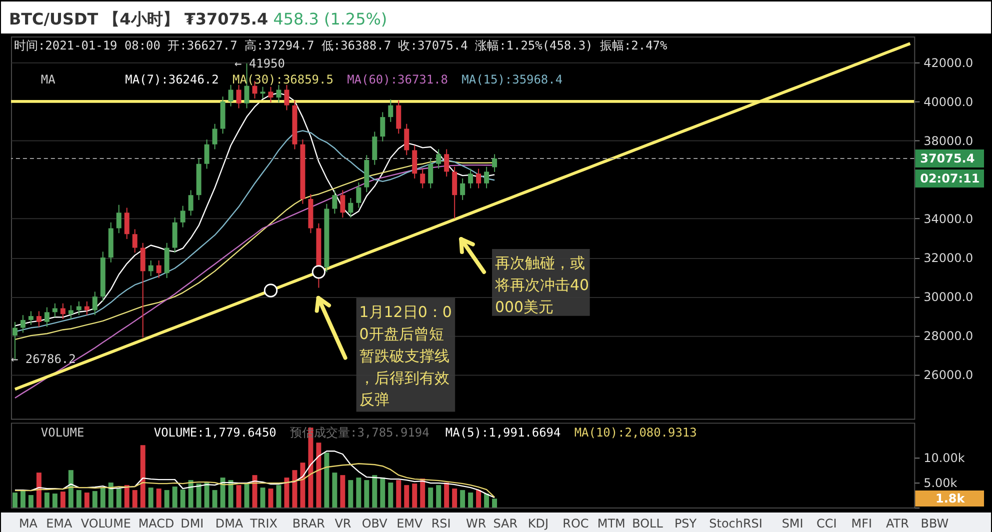 The width and height of the screenshot is (992, 532). Describe the element at coordinates (949, 375) in the screenshot. I see `y-tick-label: 26000.0` at that location.